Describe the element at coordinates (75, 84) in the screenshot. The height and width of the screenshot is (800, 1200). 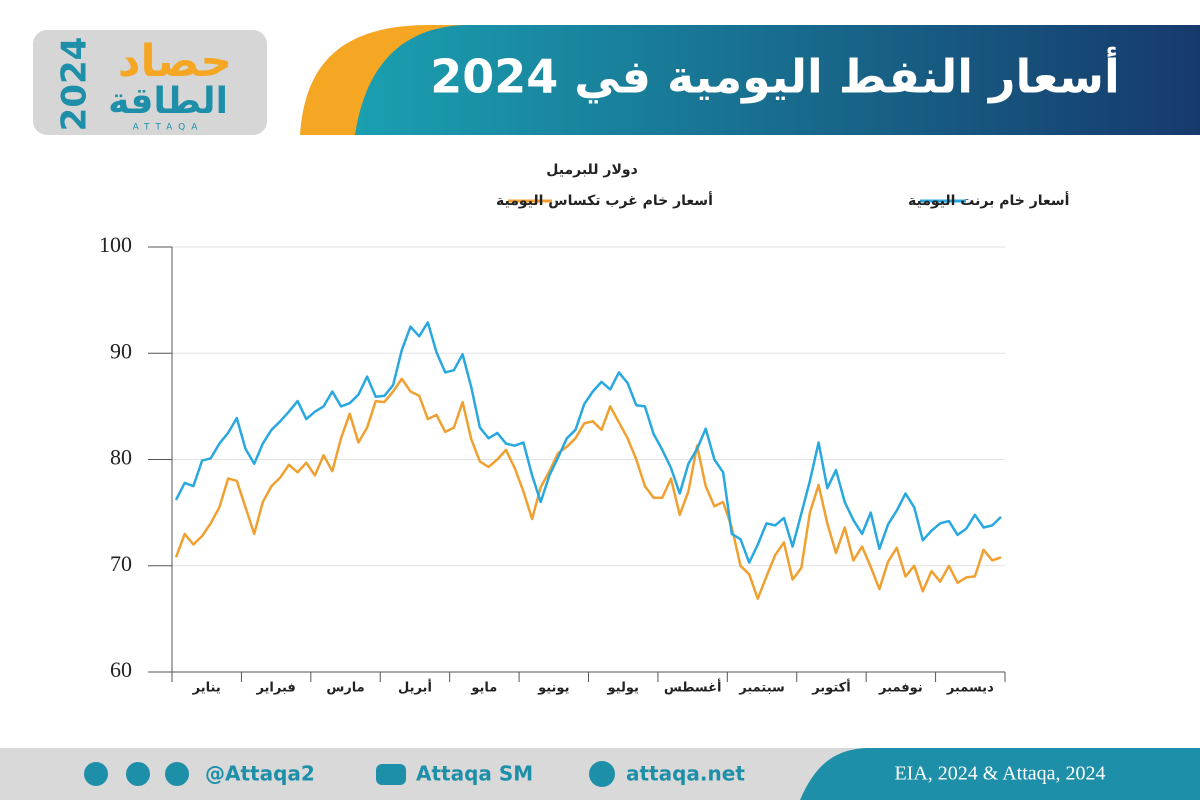
I see `logo-year: 2024` at that location.